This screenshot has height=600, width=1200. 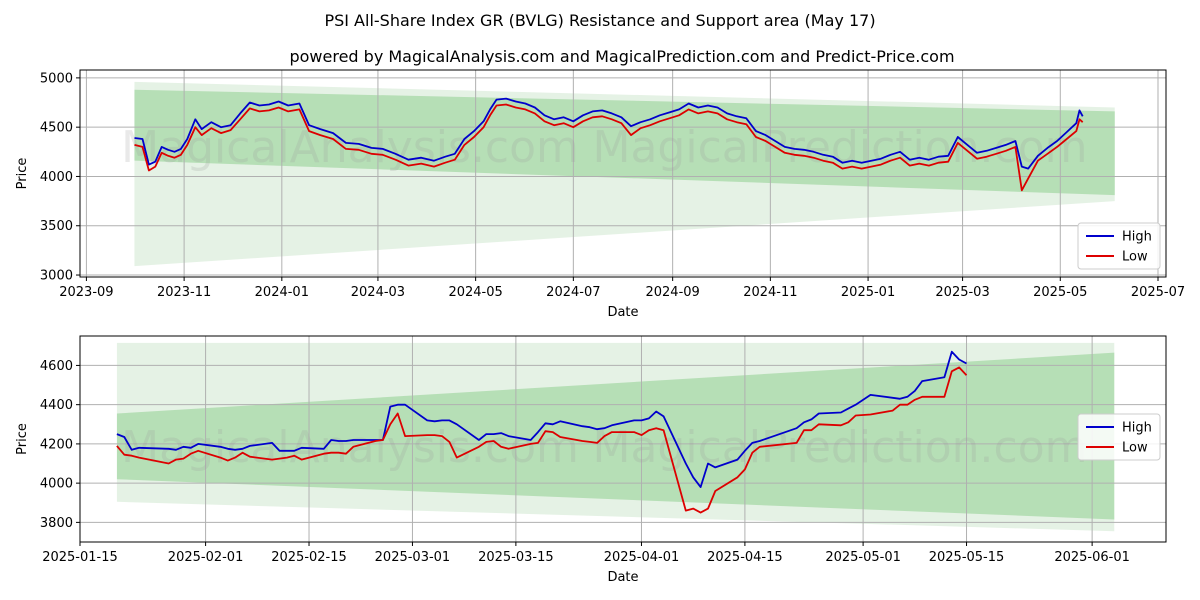 I want to click on x-tick-label: 2023-09, so click(x=86, y=292).